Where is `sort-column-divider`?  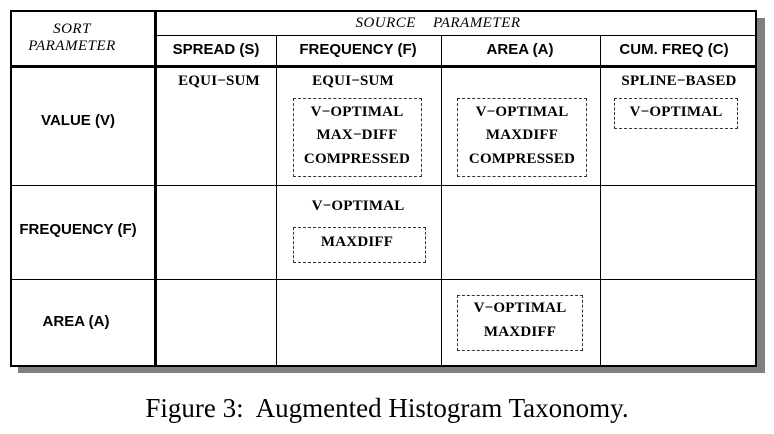 sort-column-divider is located at coordinates (155, 188).